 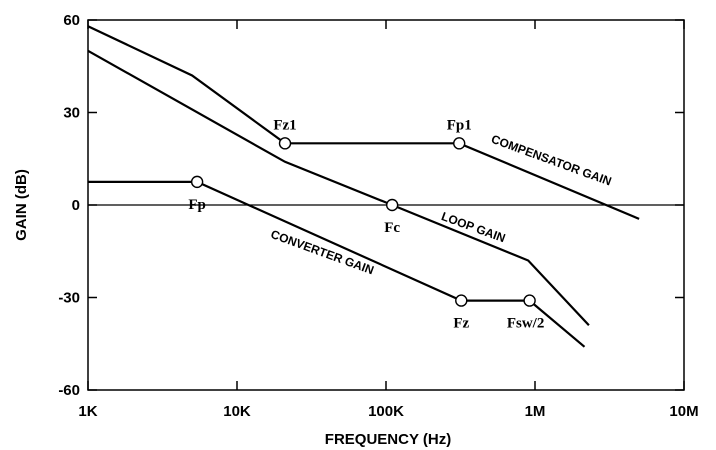 What do you see at coordinates (526, 324) in the screenshot?
I see `label-fsw-2: Fsw/2` at bounding box center [526, 324].